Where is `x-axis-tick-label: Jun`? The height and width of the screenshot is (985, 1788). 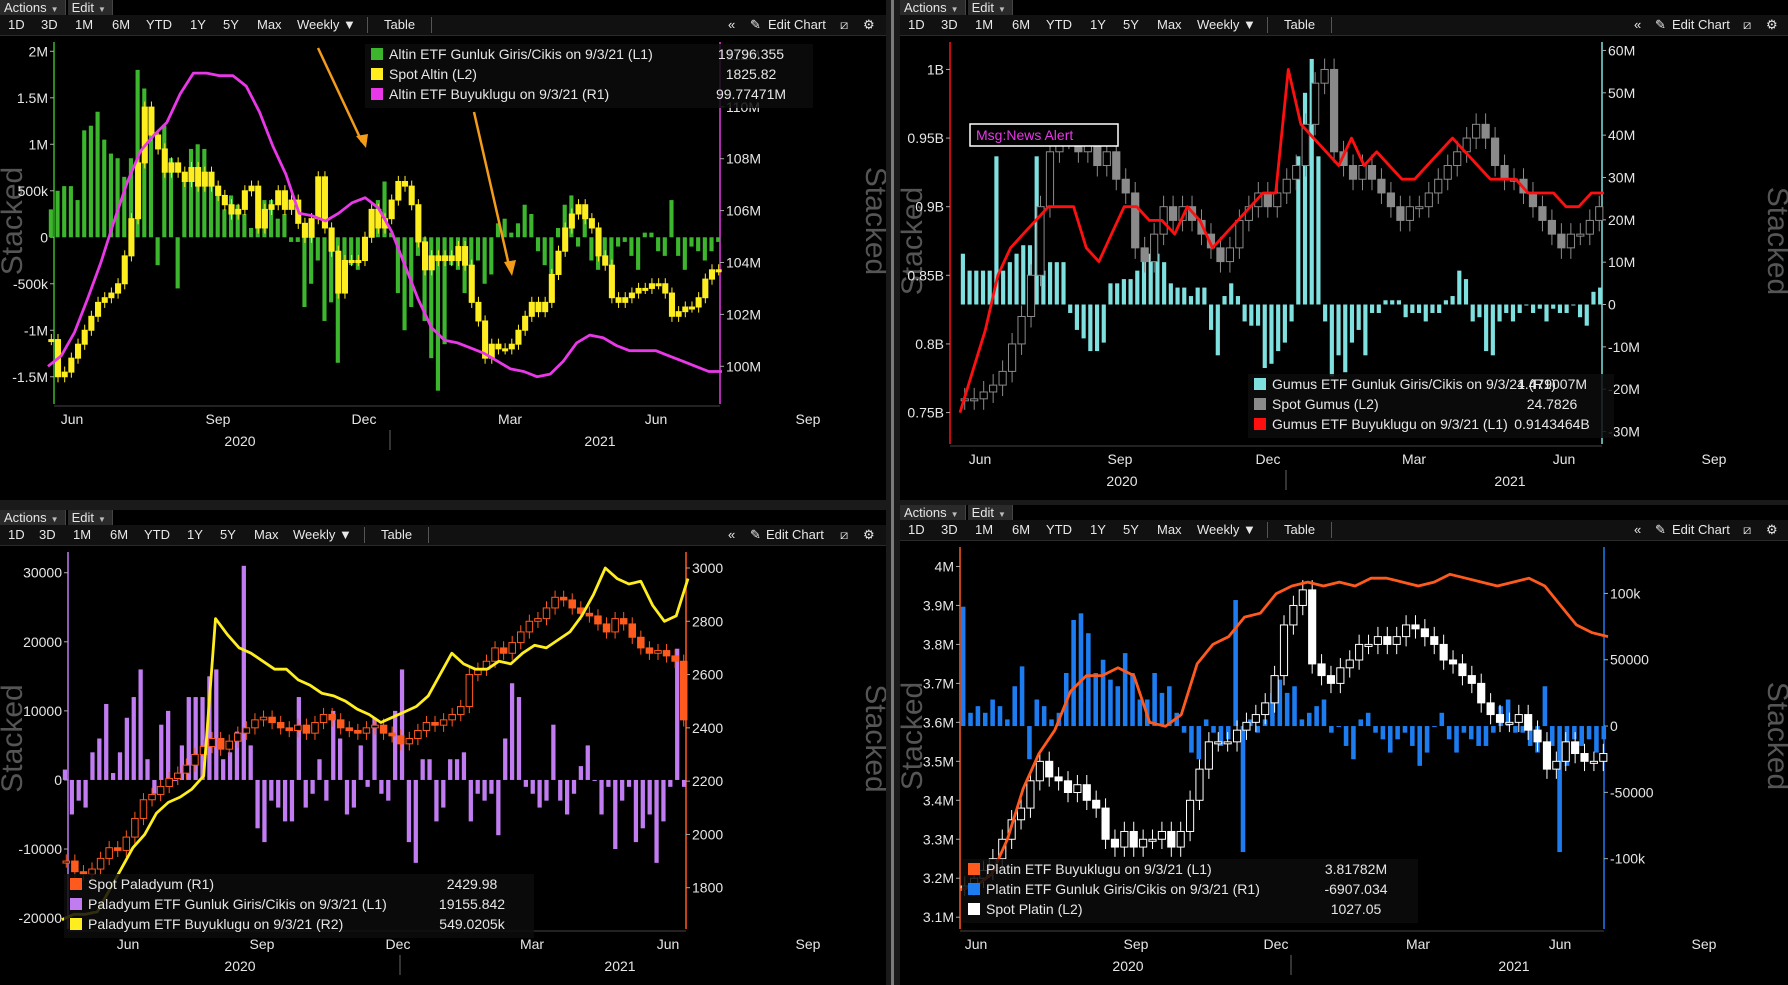 x-axis-tick-label: Jun is located at coordinates (976, 944).